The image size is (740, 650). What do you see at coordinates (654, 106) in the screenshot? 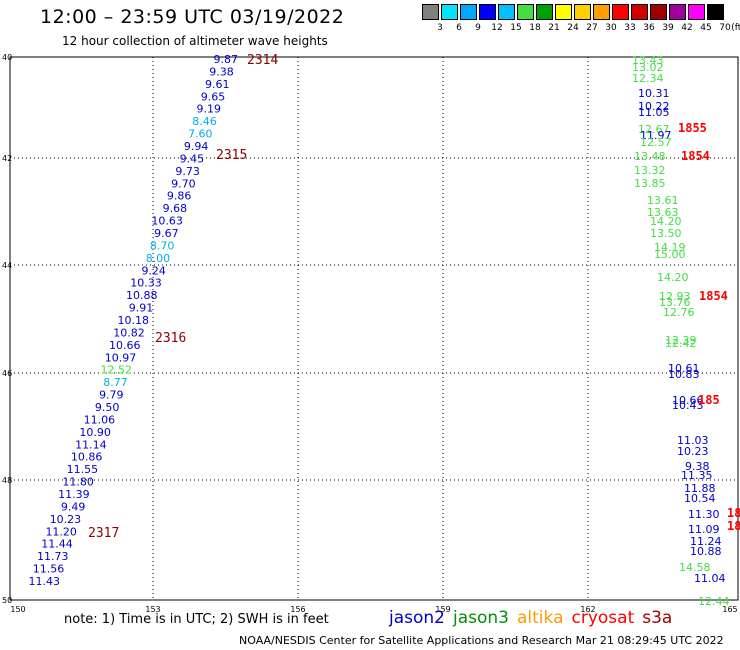
I see `wave-height-value: 10.22` at bounding box center [654, 106].